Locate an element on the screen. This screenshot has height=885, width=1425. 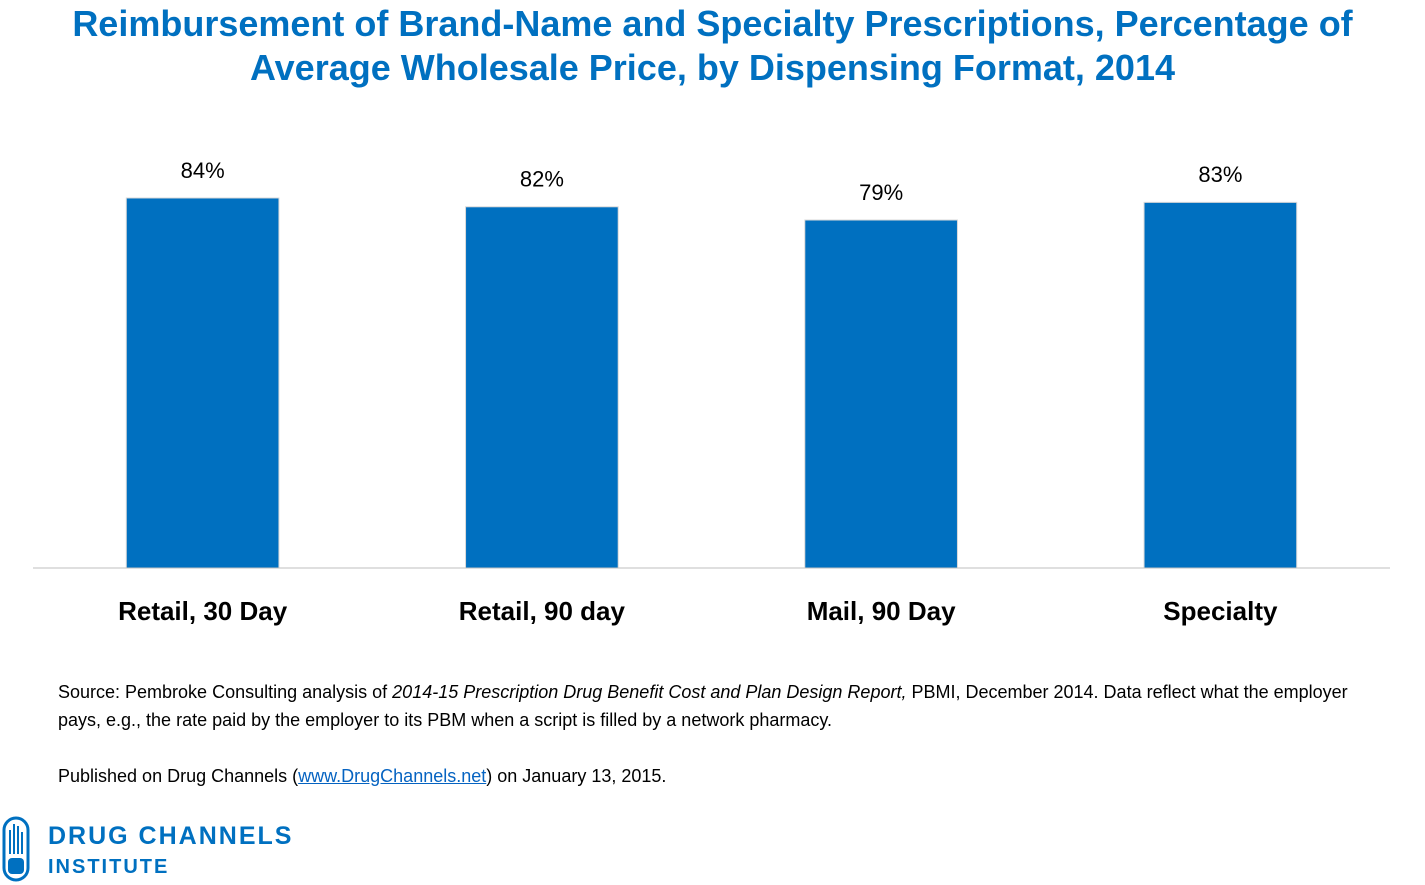
published-prefix: Published on Drug Channels ( is located at coordinates (178, 776).